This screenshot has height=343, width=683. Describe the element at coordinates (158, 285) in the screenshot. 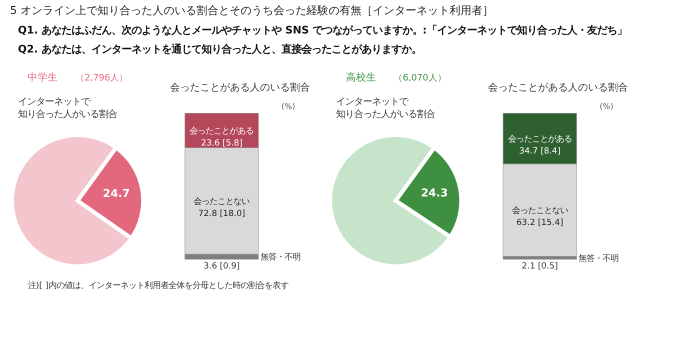

I see `text: 注)[ ]内の値は、インターネット利用者全体を分母とした時の割合を表す` at that location.